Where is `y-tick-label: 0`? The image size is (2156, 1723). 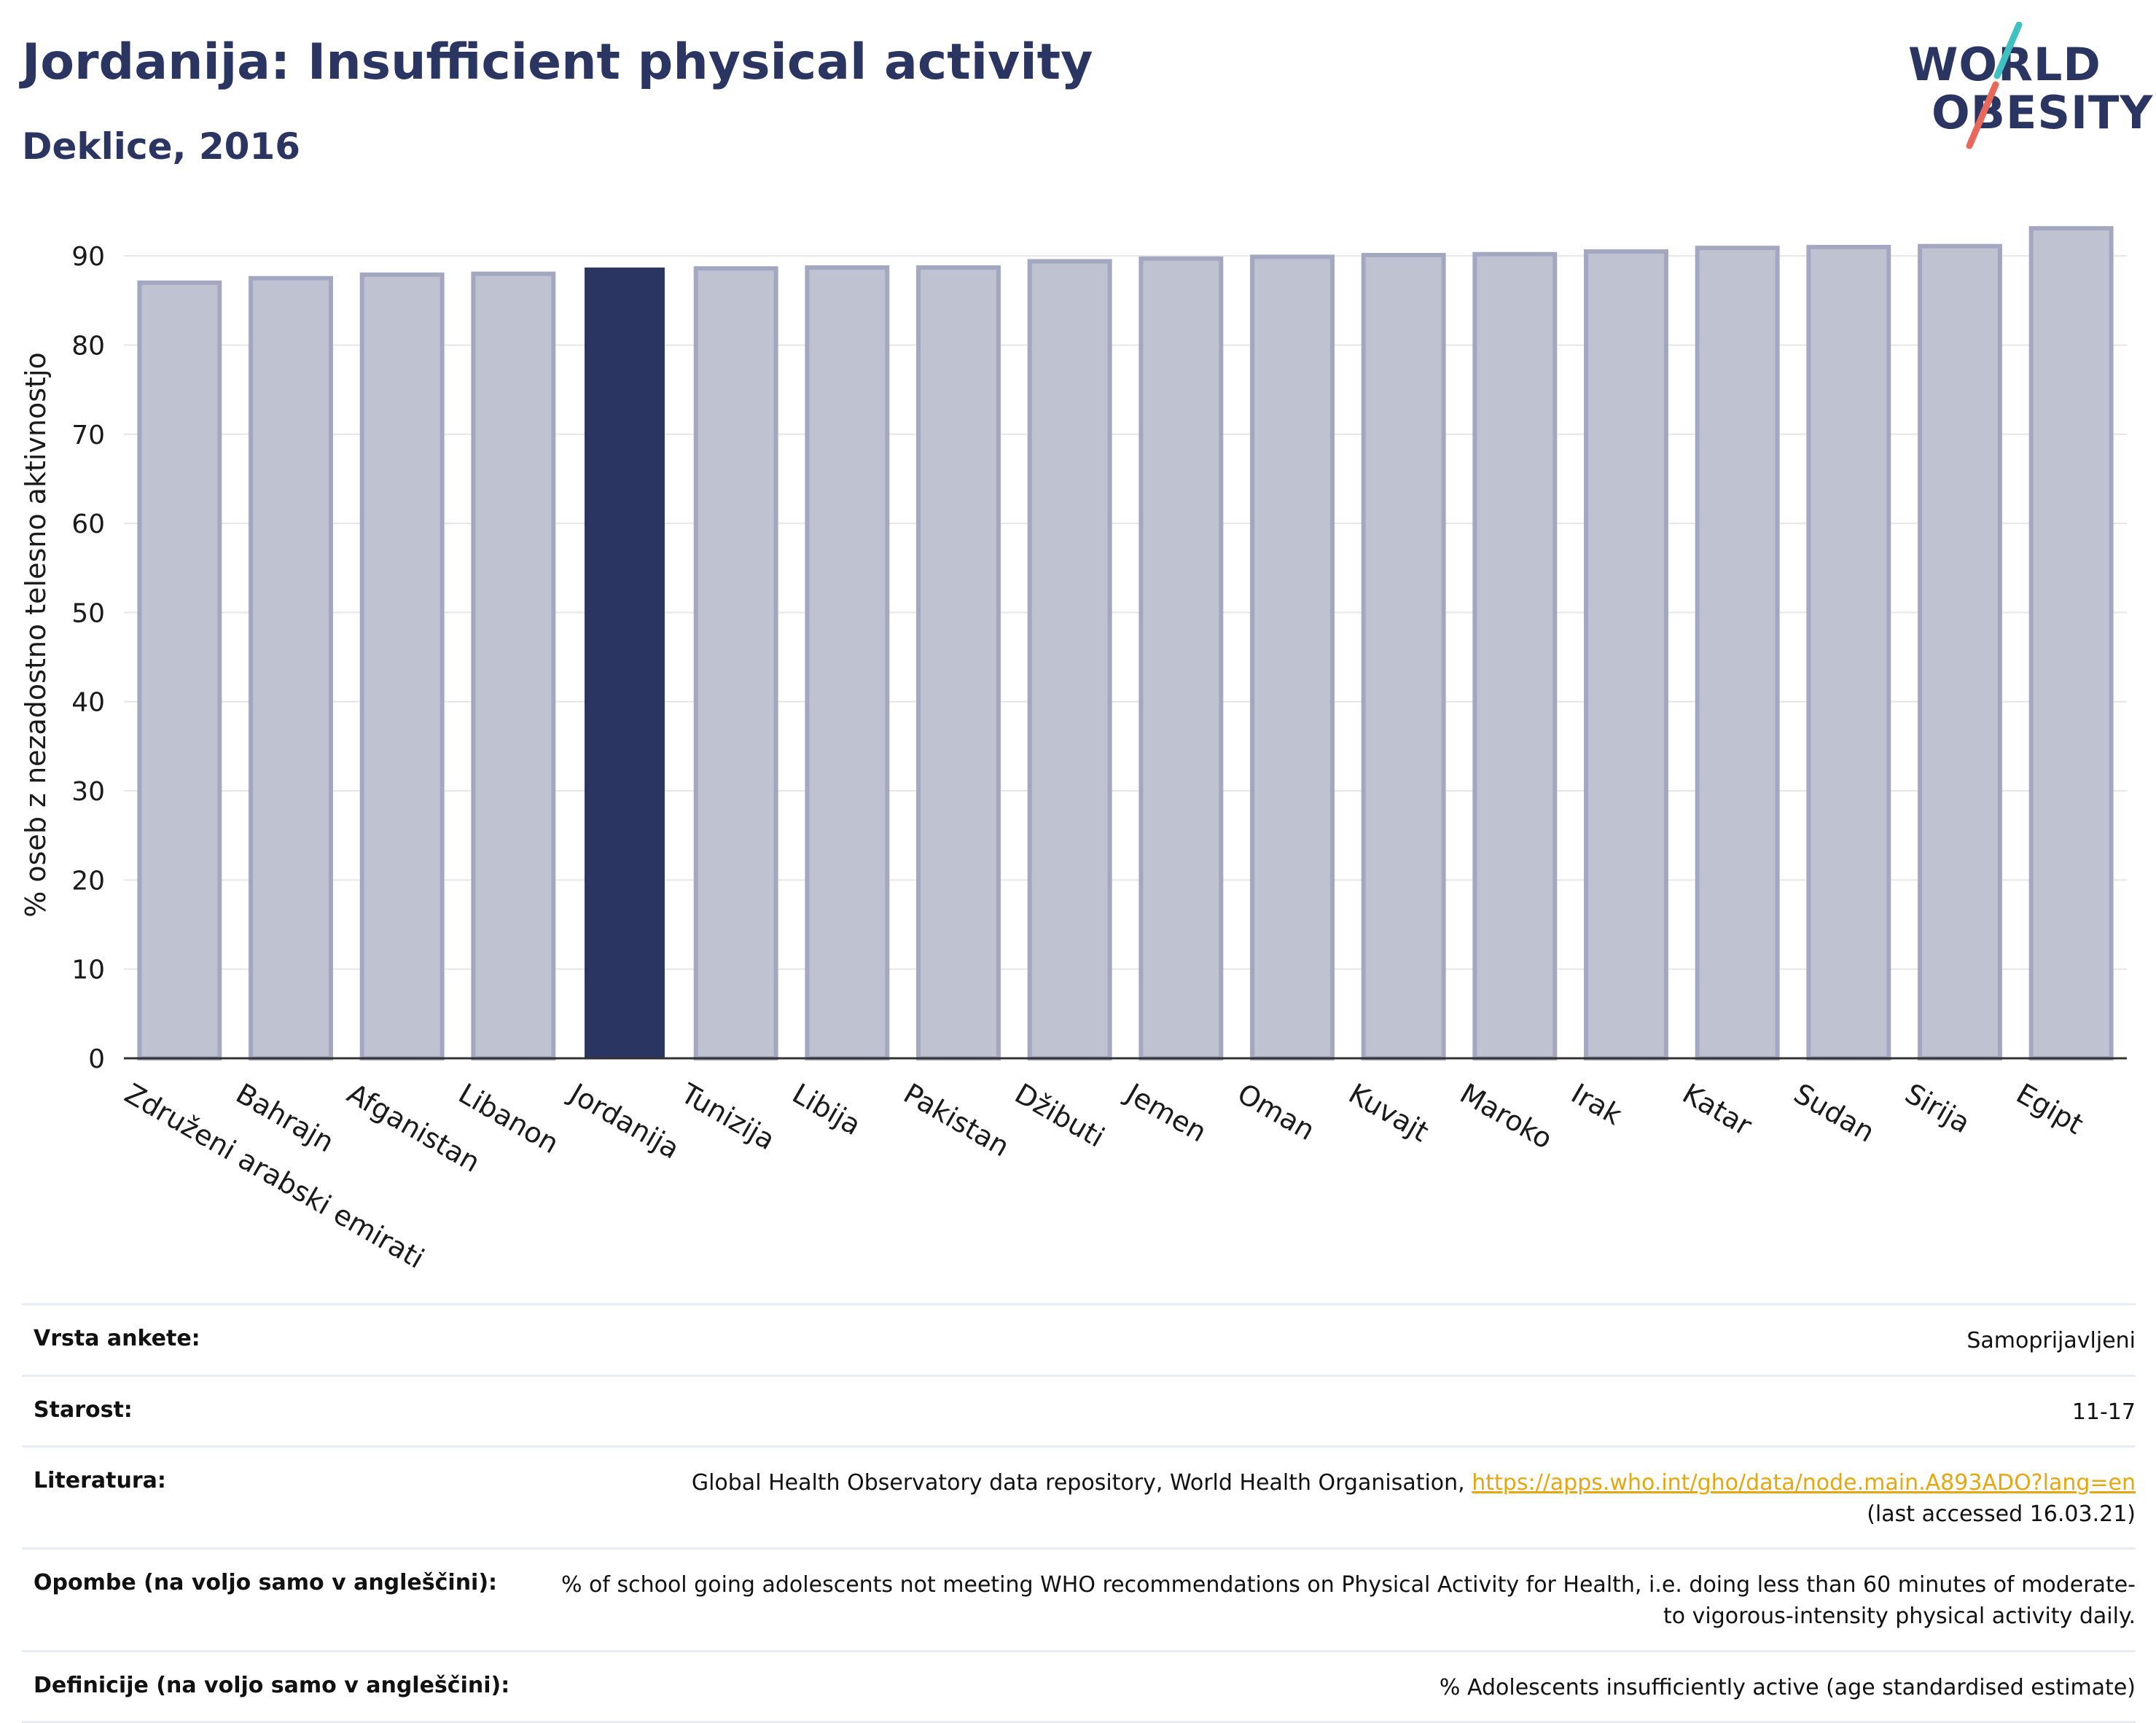
y-tick-label: 0 is located at coordinates (97, 1059).